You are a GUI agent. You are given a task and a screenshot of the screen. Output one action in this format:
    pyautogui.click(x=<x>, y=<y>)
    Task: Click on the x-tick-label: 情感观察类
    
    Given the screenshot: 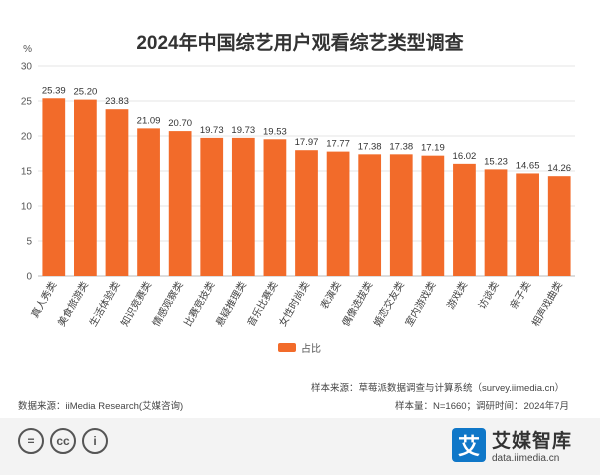 What is the action you would take?
    pyautogui.click(x=167, y=304)
    